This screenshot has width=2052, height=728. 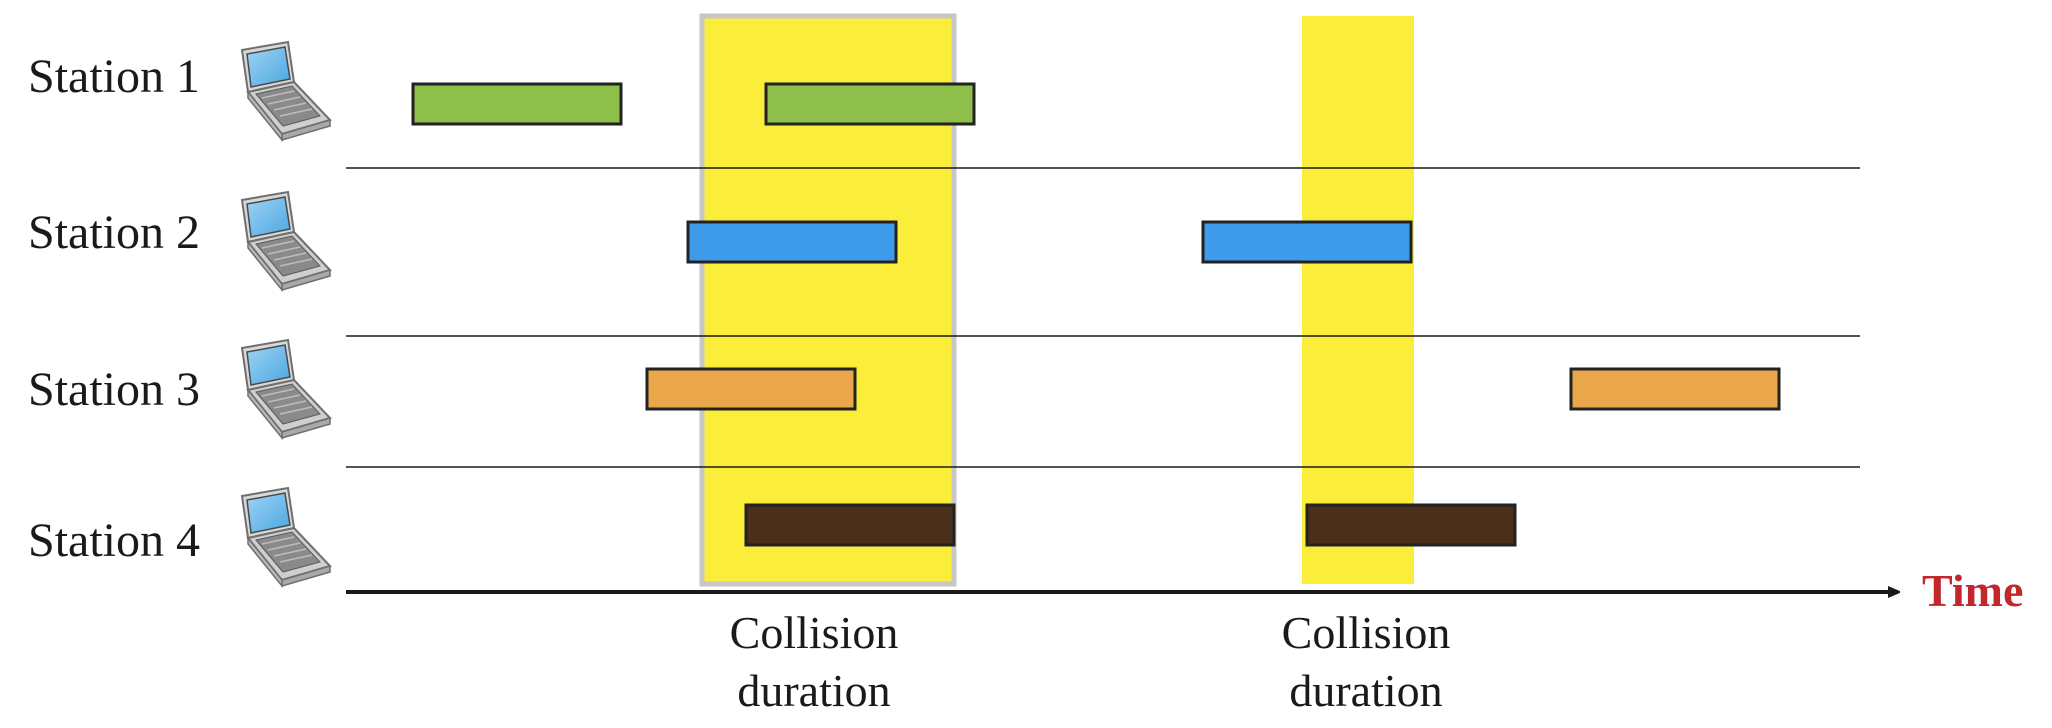 What do you see at coordinates (114, 76) in the screenshot?
I see `station-label-1: Station 1` at bounding box center [114, 76].